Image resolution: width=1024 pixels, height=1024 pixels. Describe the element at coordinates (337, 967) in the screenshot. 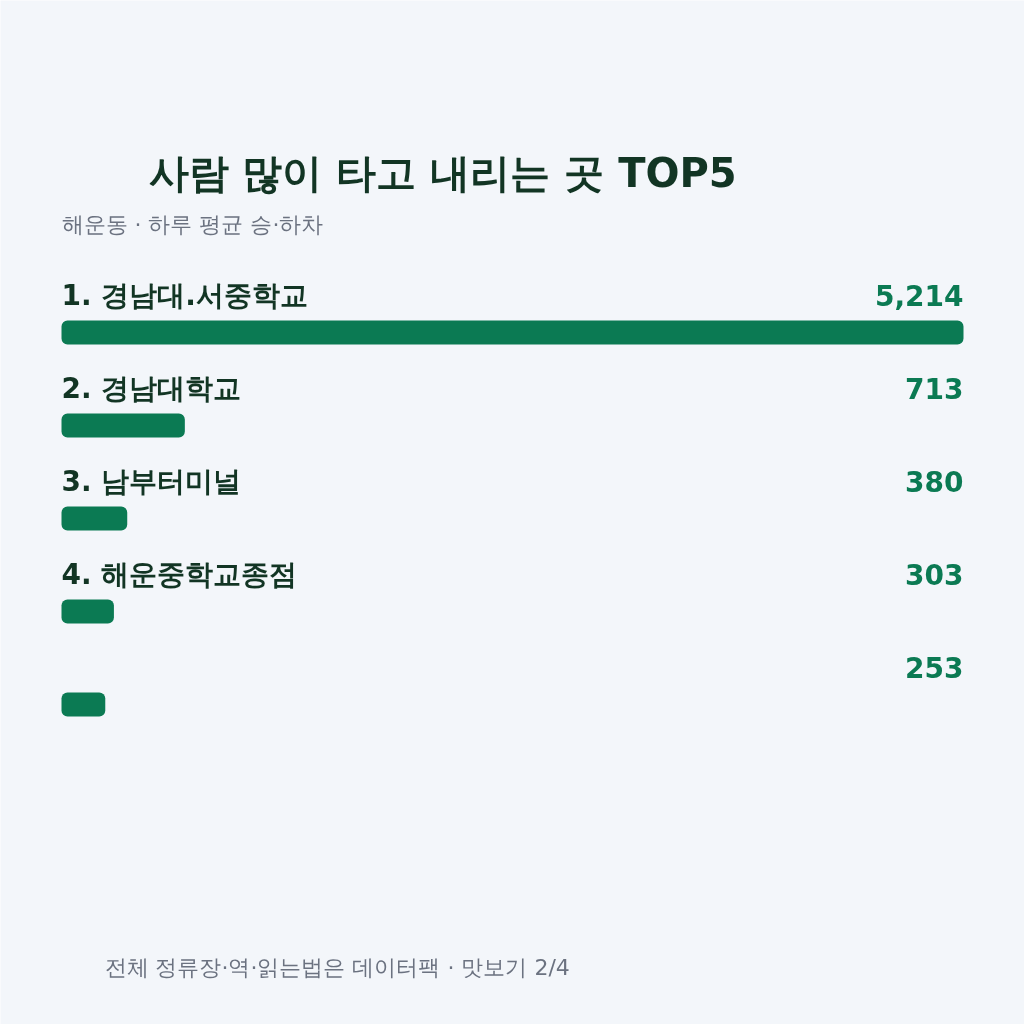

I see `text: 전체 정류장·역·읽는법은 데이터팩 · 맛보기 2/4` at that location.